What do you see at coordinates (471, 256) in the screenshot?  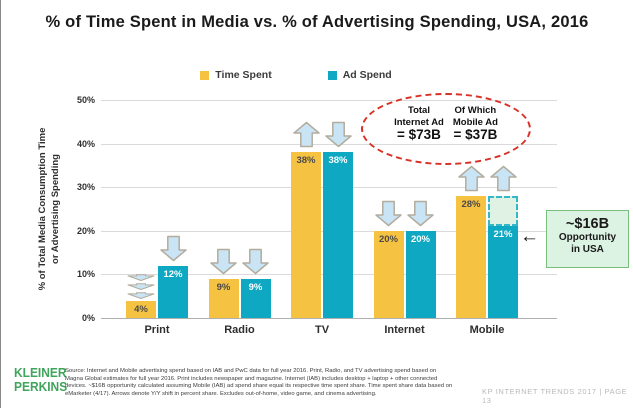 I see `bar-mobile-time-spent` at bounding box center [471, 256].